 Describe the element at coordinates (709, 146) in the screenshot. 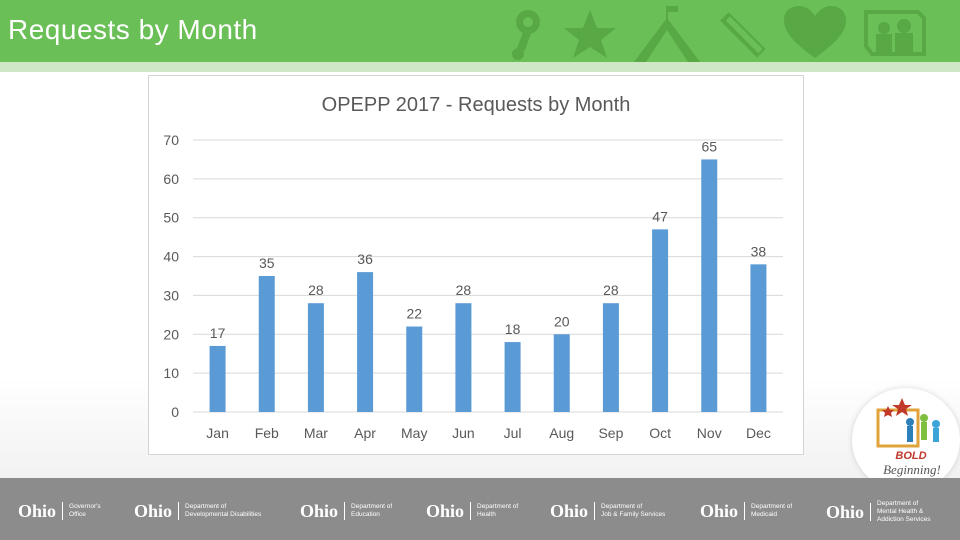

I see `data-label-nov: 65` at that location.